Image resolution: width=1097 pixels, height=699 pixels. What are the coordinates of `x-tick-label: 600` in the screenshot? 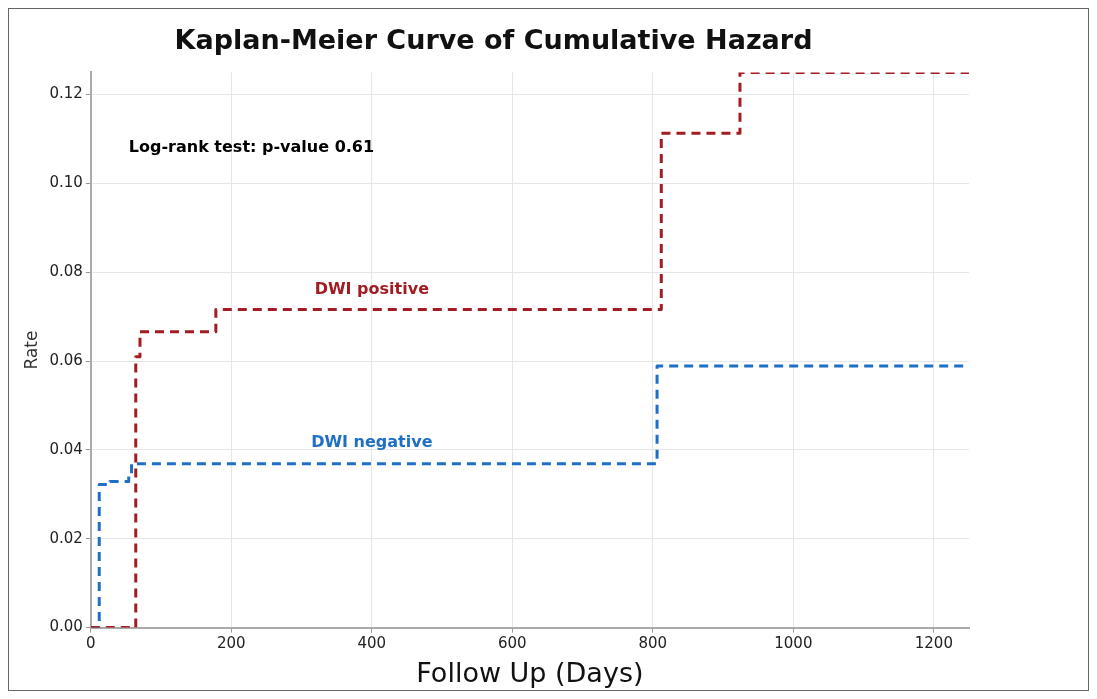 It's located at (512, 643).